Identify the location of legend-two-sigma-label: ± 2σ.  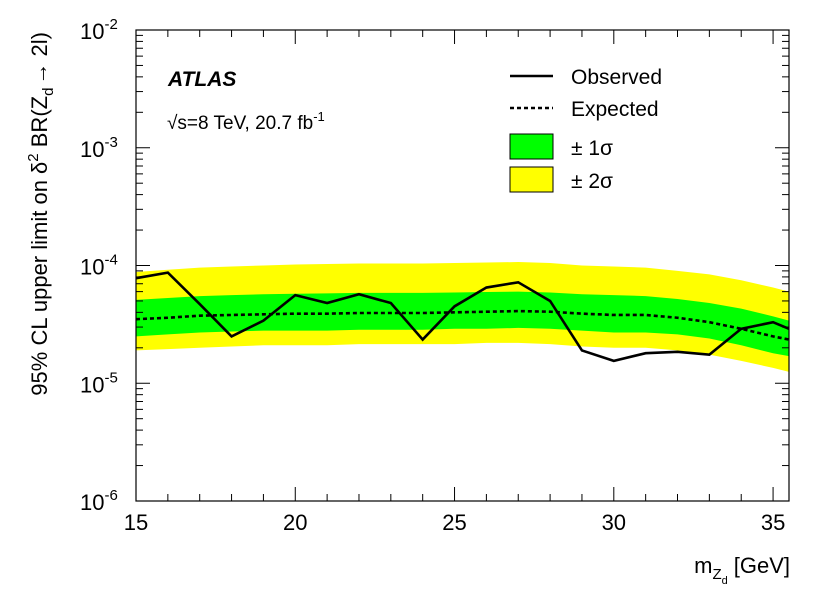
(592, 181).